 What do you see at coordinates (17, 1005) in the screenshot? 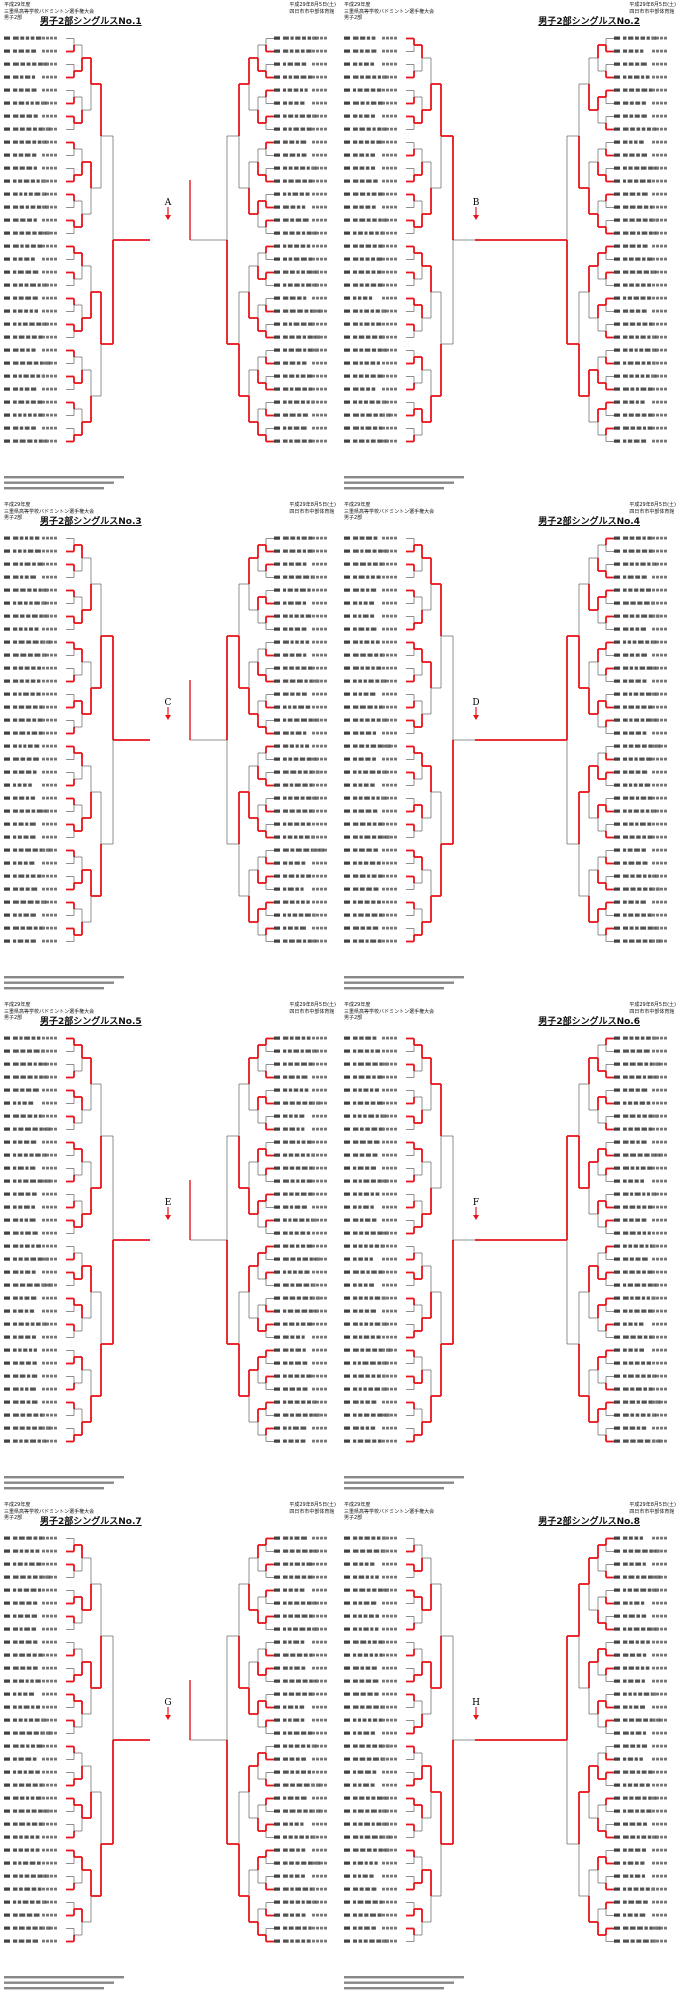
I see `header-school-year: 平成29年度` at bounding box center [17, 1005].